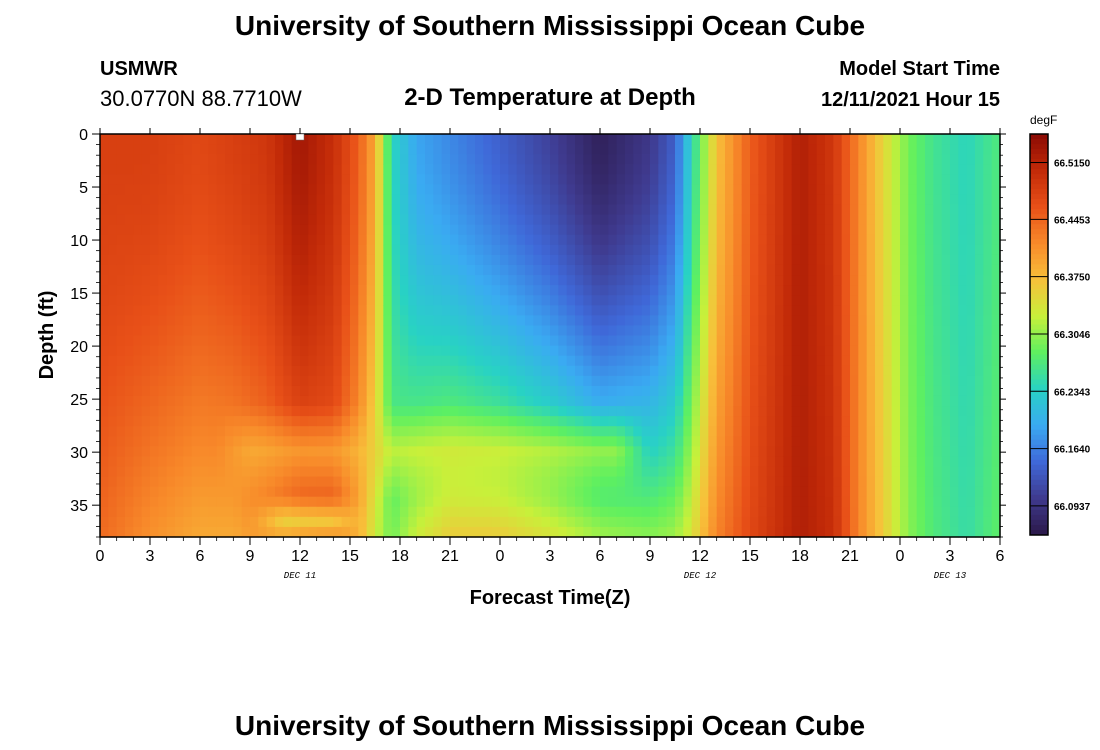  Describe the element at coordinates (400, 556) in the screenshot. I see `x-tick-label: 18` at that location.